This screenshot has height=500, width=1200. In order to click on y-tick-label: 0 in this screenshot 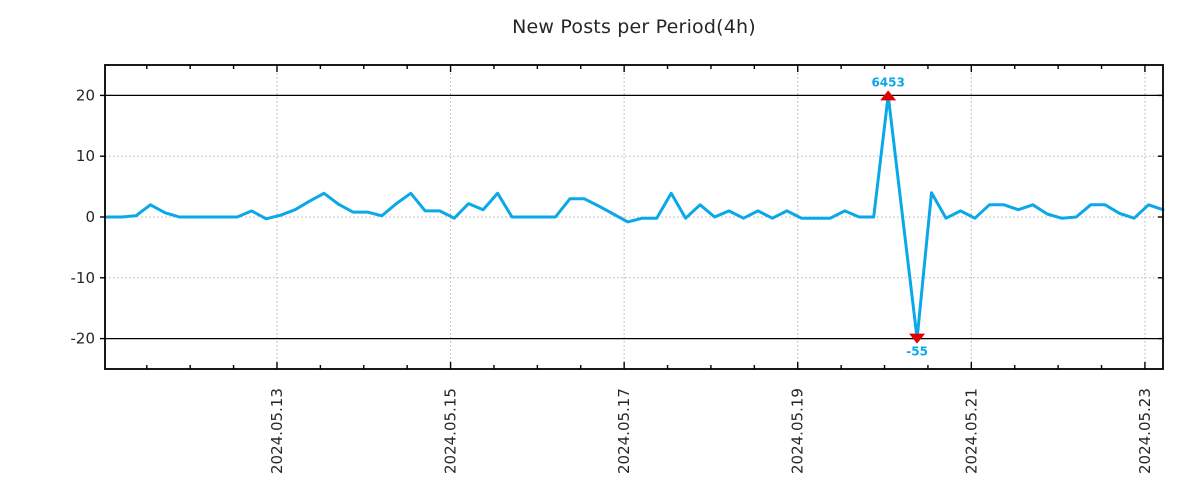, I will do `click(90, 217)`.